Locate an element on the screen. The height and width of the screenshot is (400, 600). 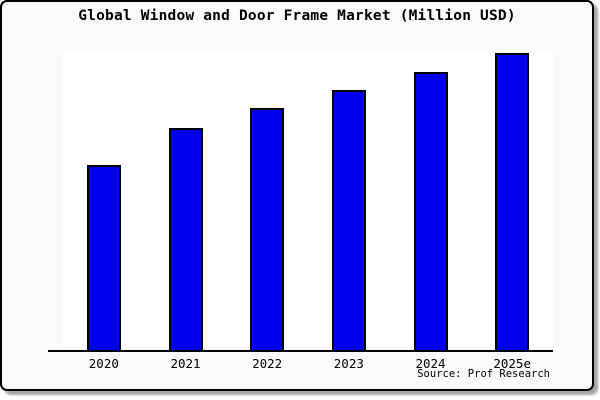
x-tick-2022: 2022 is located at coordinates (267, 363).